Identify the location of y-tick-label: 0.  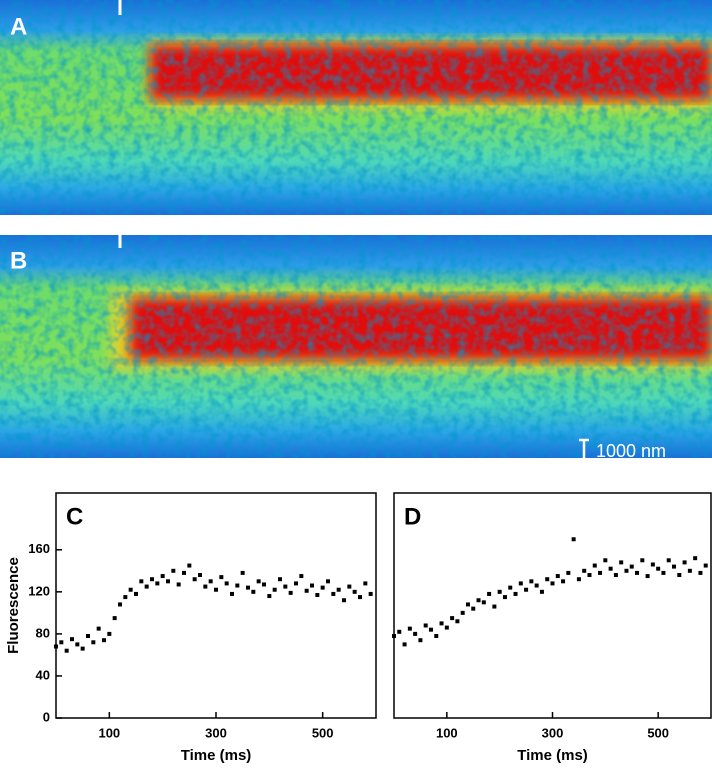
(46, 716).